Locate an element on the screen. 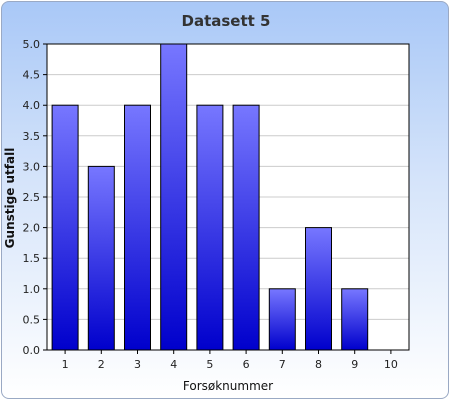 This screenshot has width=450, height=400. x-axis-label: Forsøknummer is located at coordinates (228, 386).